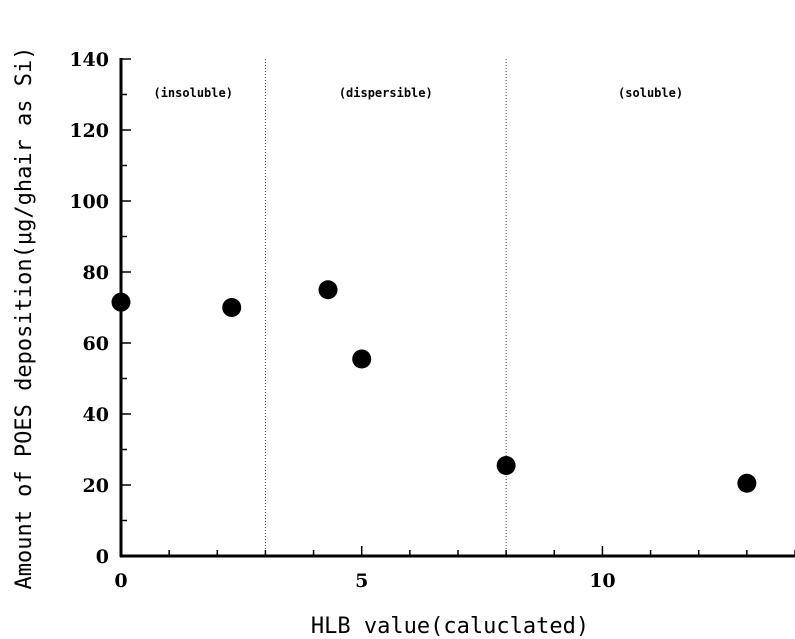  Describe the element at coordinates (96, 415) in the screenshot. I see `y-tick-label: 40` at that location.